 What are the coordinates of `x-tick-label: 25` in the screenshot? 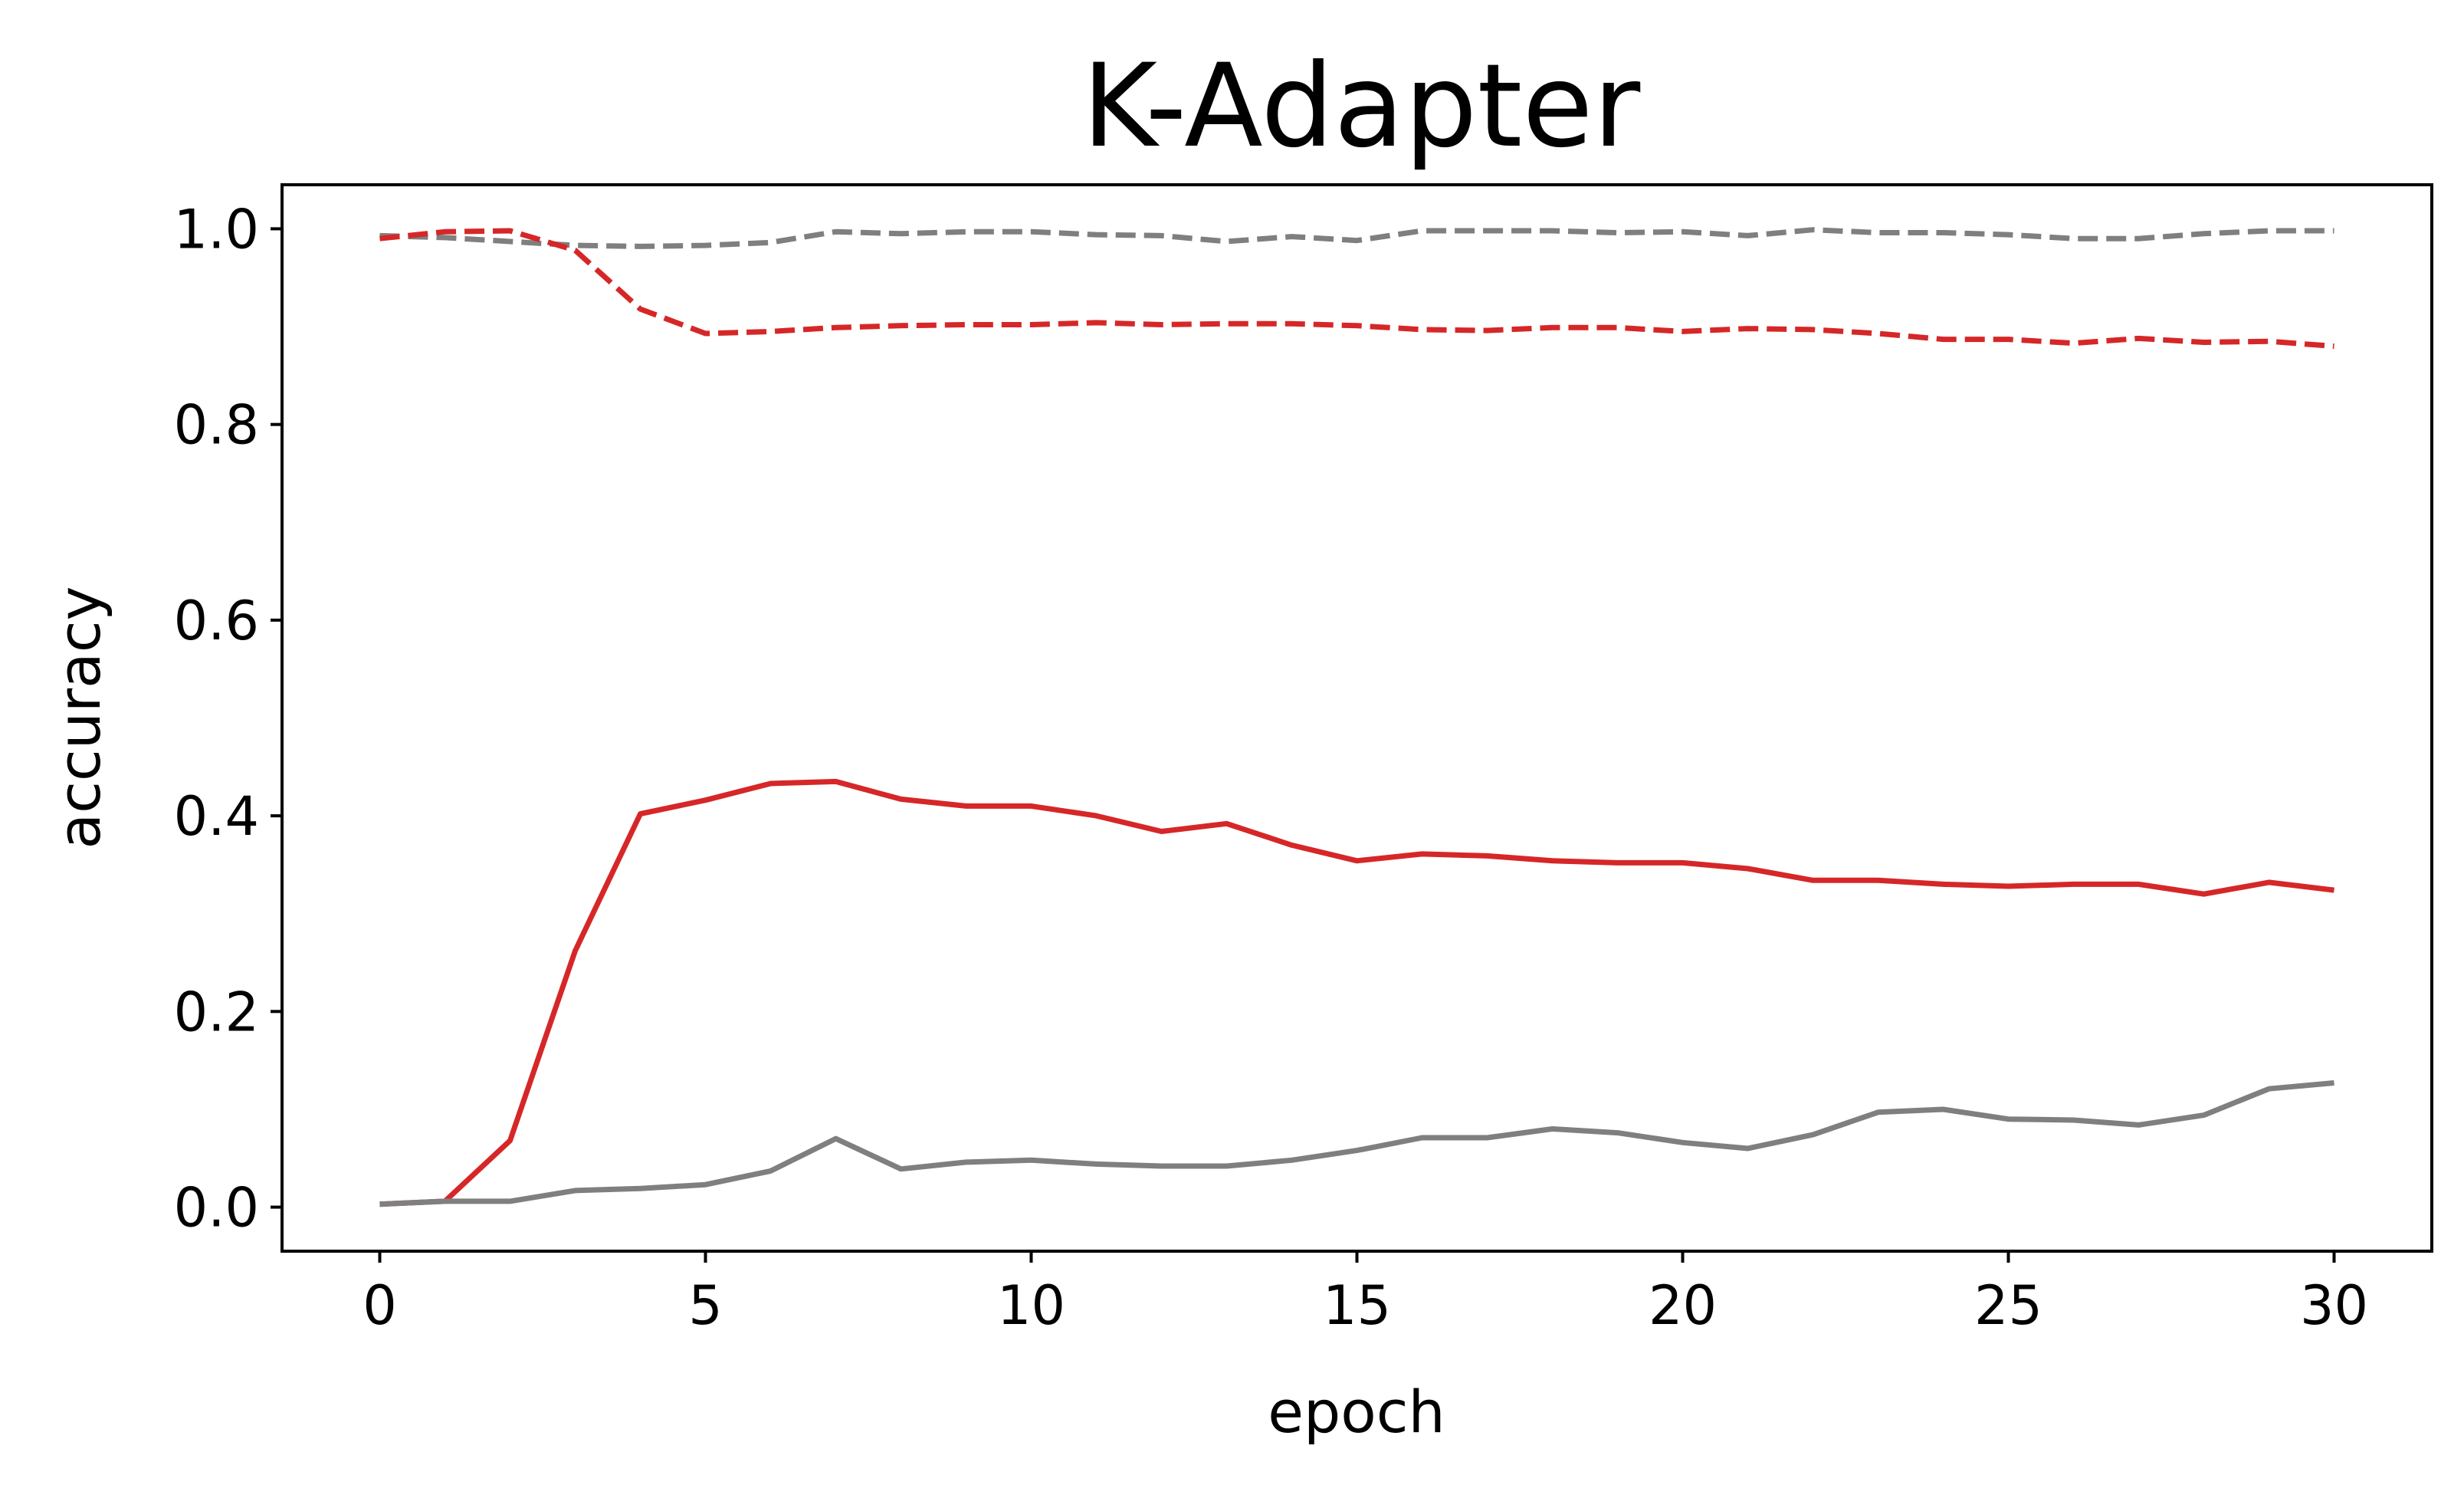 It's located at (2008, 1305).